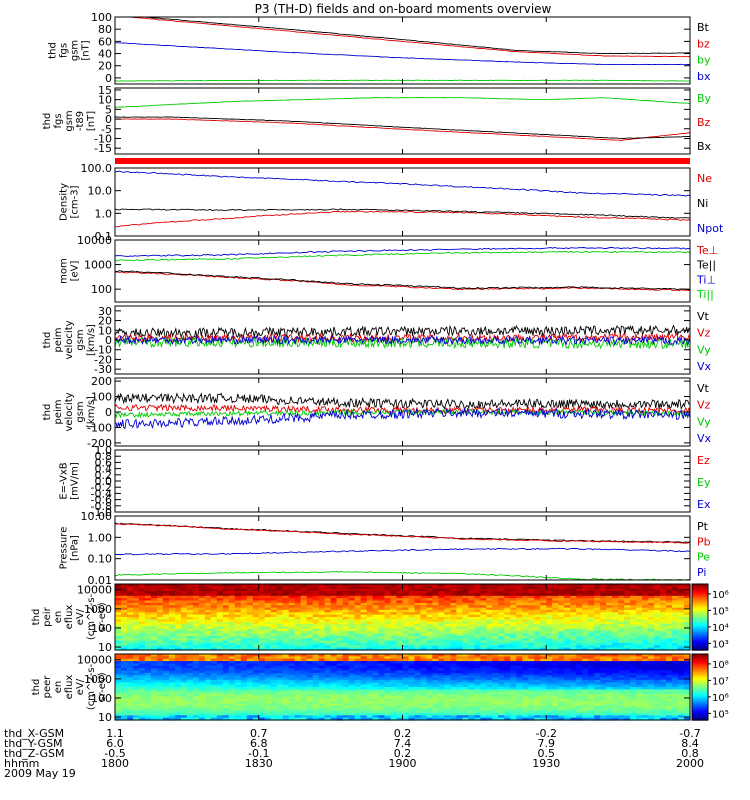  What do you see at coordinates (703, 388) in the screenshot?
I see `legend-entry-Vt: Vt` at bounding box center [703, 388].